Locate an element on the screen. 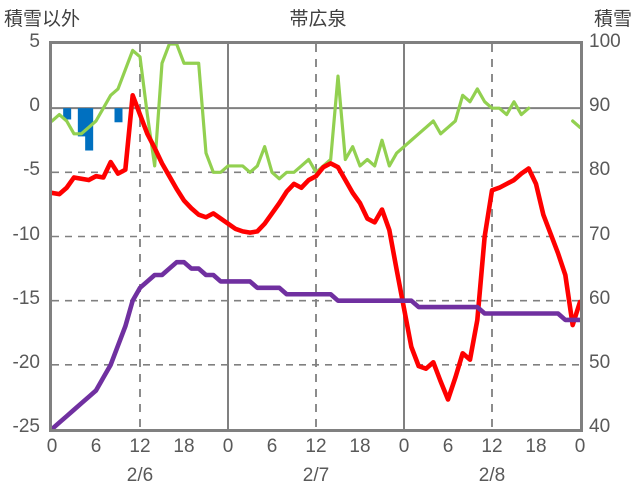 The width and height of the screenshot is (636, 501). x-day-label: 2/8 is located at coordinates (492, 475).